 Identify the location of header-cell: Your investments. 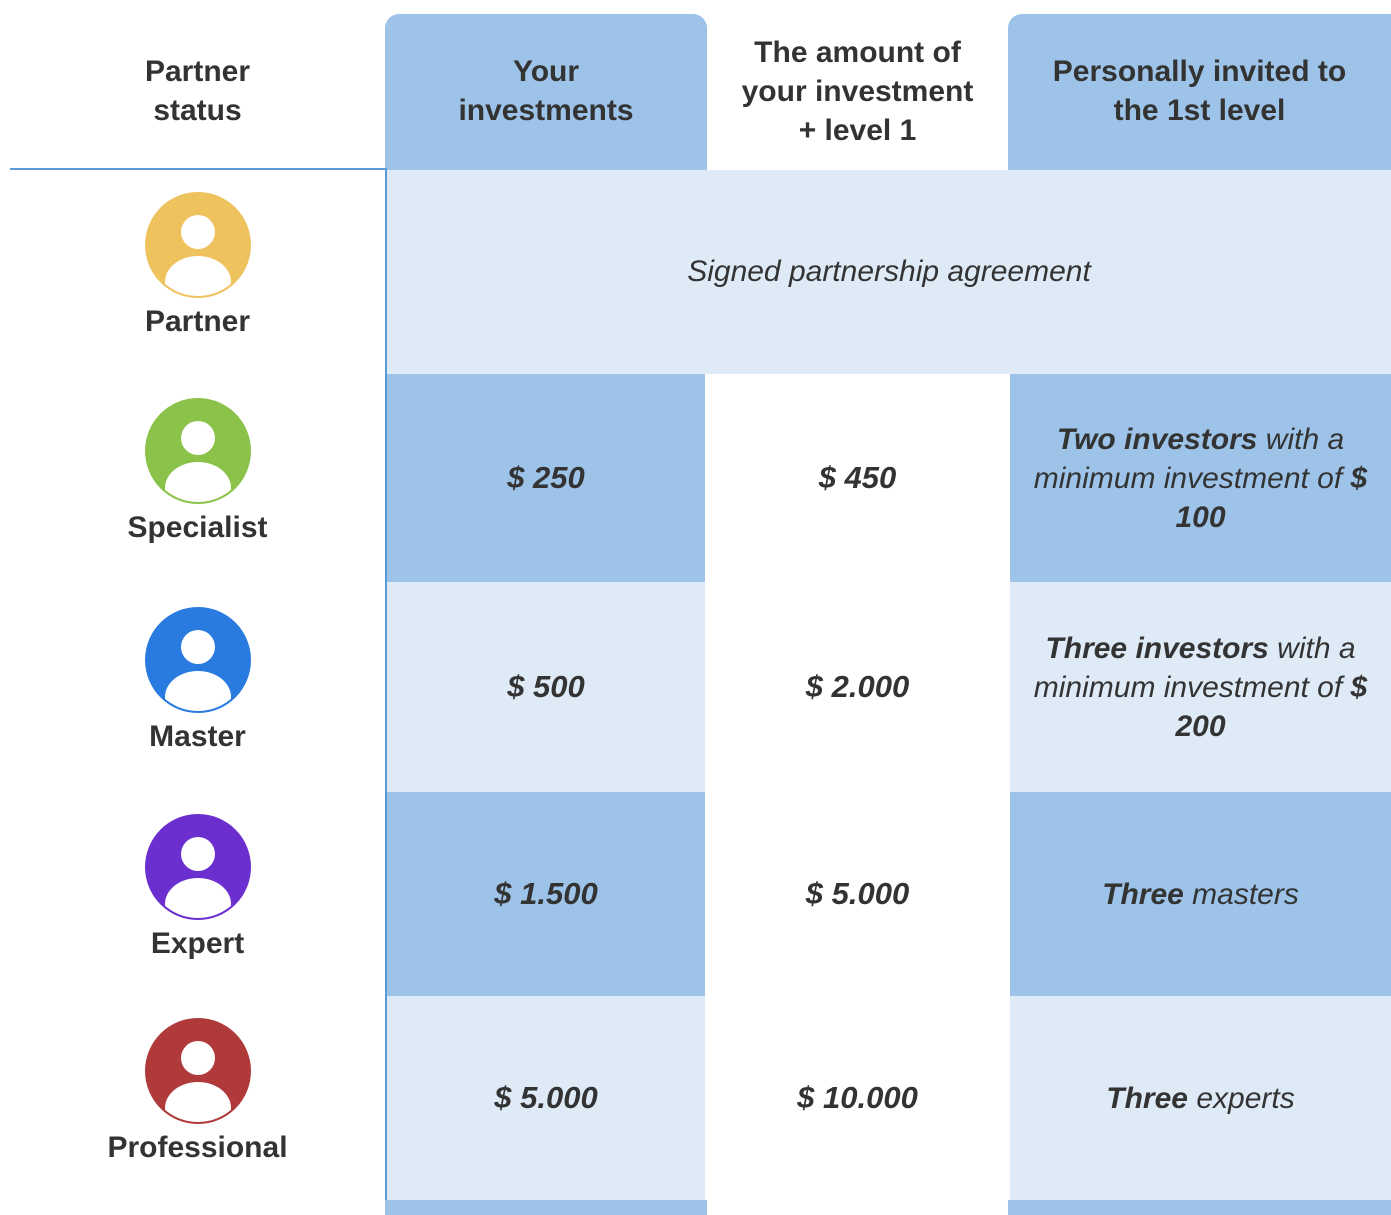
(546, 91).